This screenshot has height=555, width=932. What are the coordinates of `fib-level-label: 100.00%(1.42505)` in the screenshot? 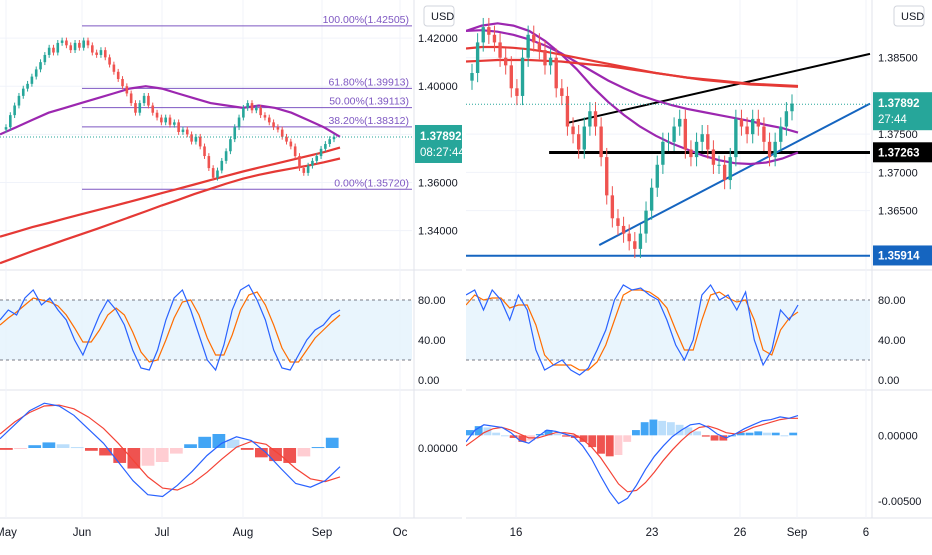 It's located at (366, 20).